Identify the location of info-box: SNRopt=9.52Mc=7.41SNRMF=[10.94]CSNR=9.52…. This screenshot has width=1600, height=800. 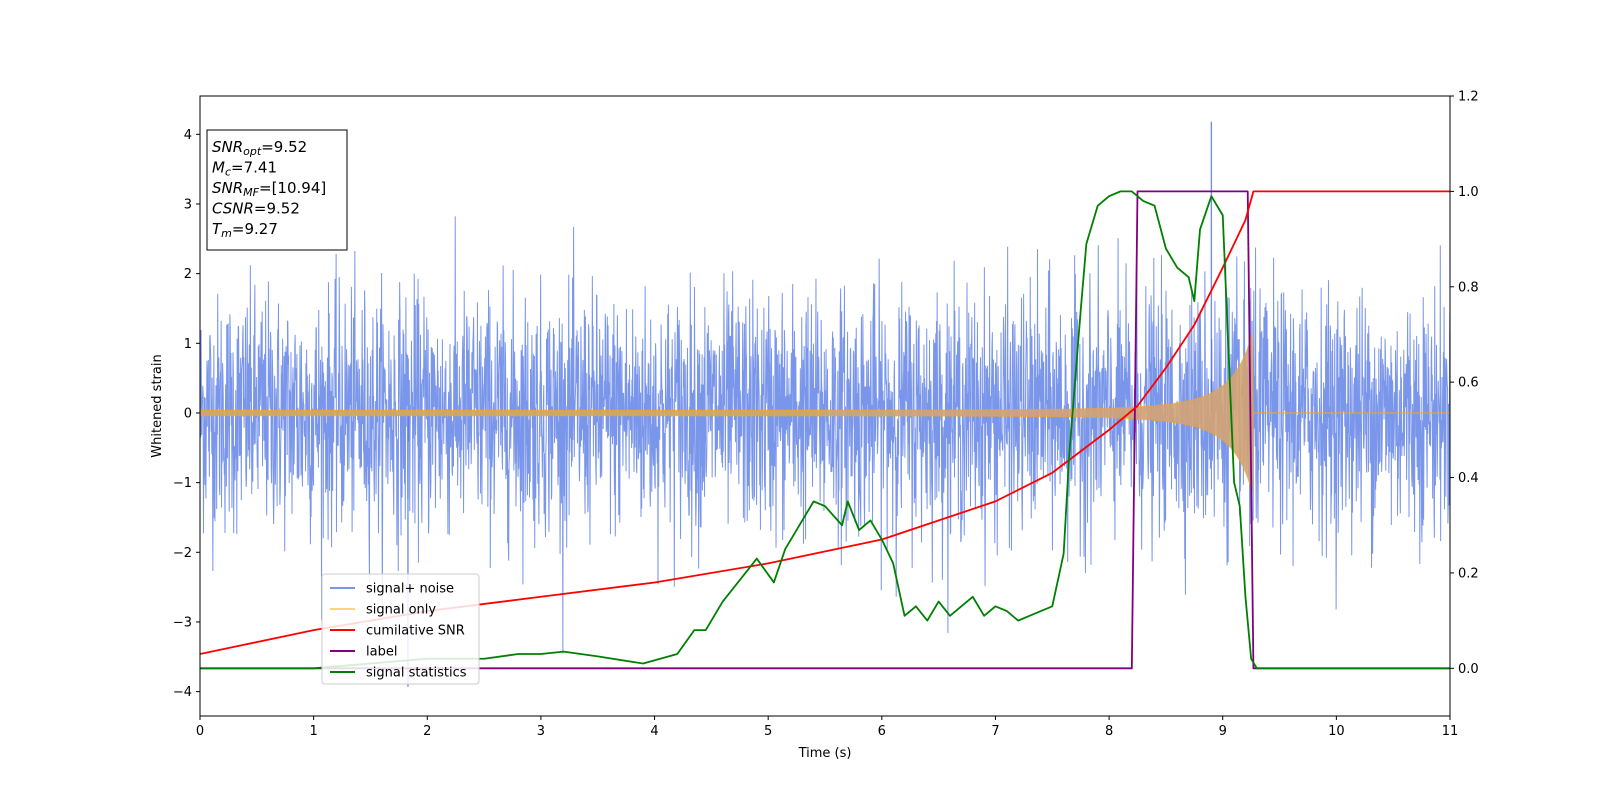
(277, 190).